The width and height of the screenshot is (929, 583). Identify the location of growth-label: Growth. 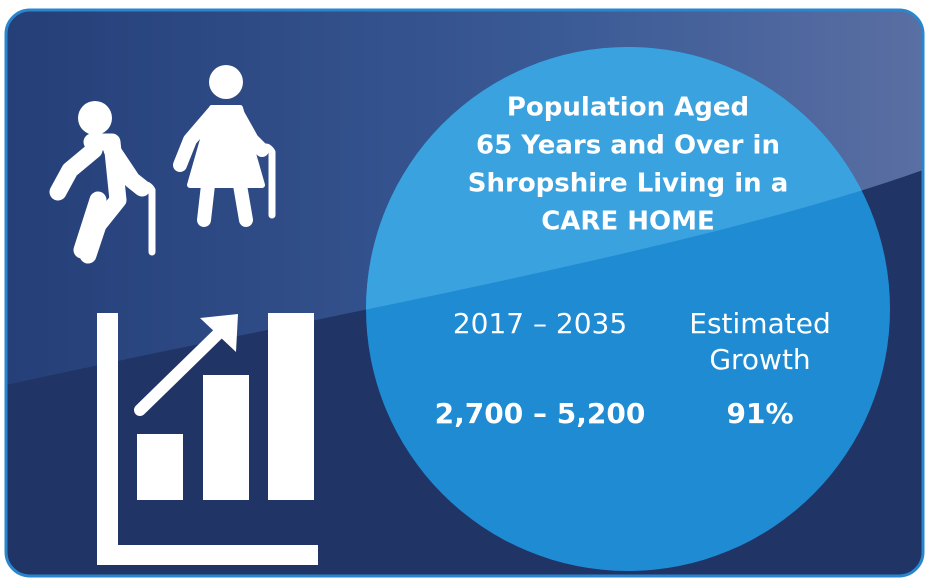
(759, 359).